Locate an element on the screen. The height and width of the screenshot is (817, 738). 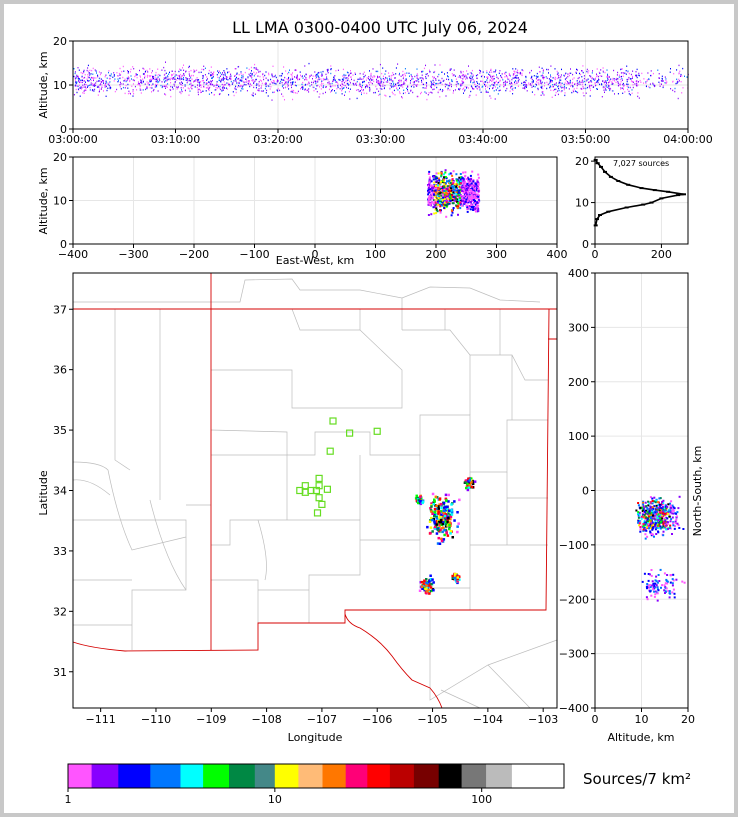
county-line is located at coordinates (475, 374).